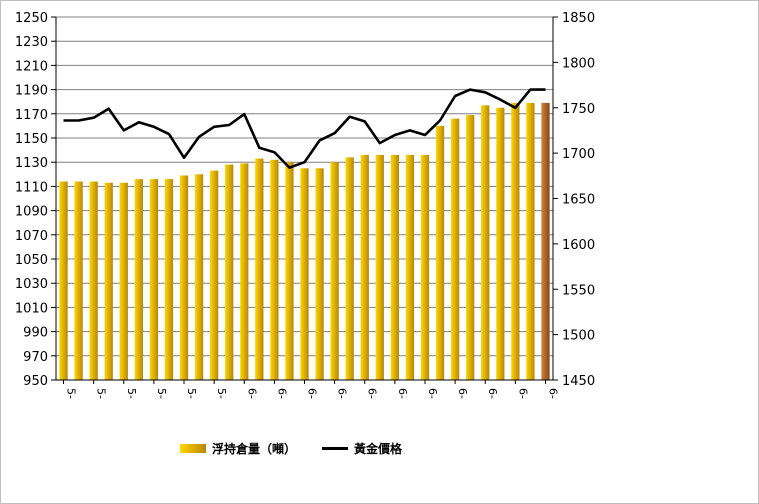 This screenshot has height=504, width=759. What do you see at coordinates (35, 333) in the screenshot?
I see `y-left-tick-label: 990` at bounding box center [35, 333].